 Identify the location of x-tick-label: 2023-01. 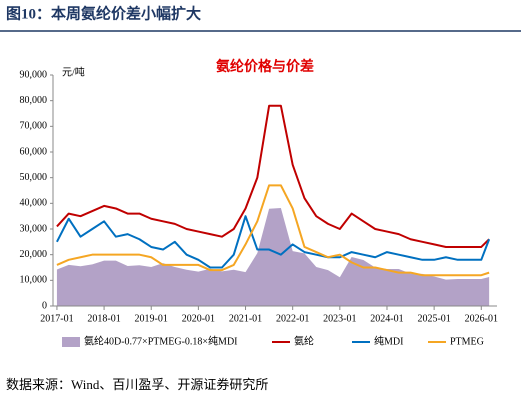
(339, 318).